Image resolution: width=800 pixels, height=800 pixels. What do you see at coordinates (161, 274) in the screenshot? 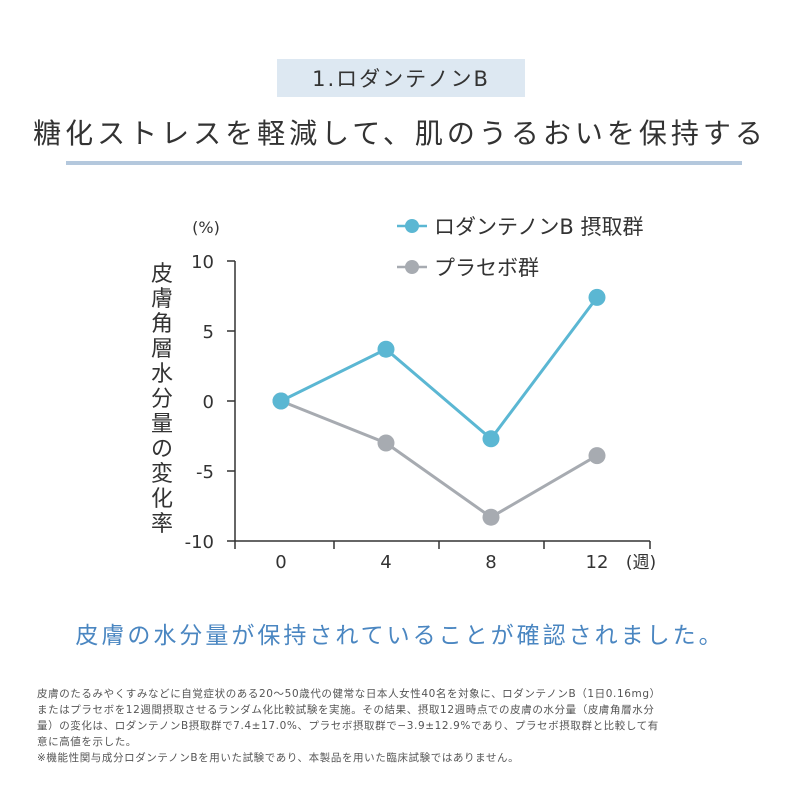
I see `y-axis-label-char: 皮` at bounding box center [161, 274].